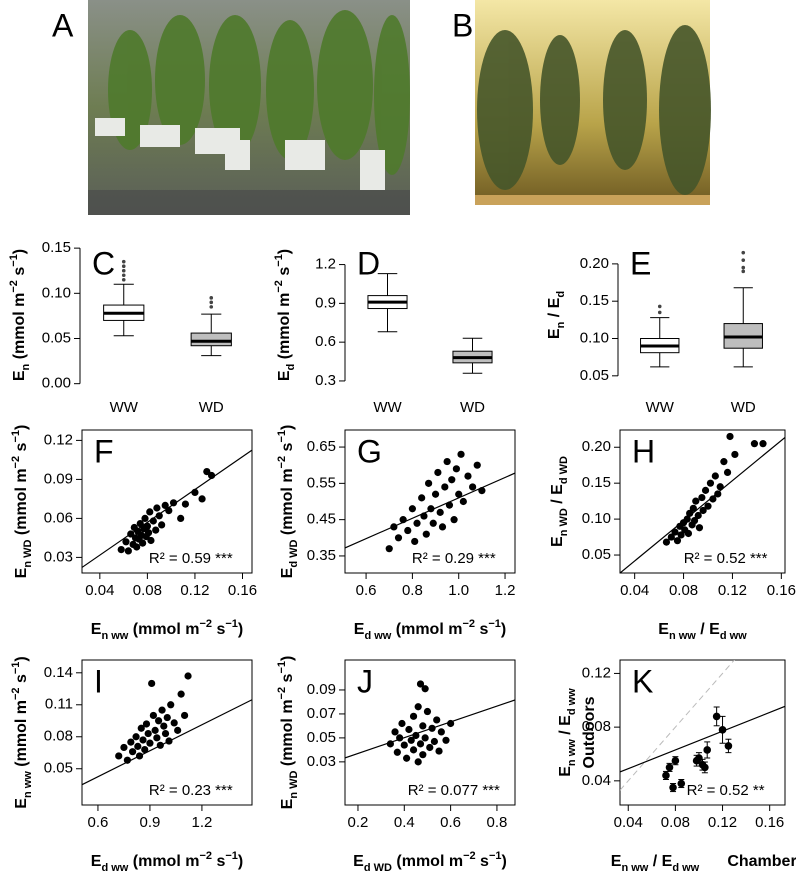 This screenshot has width=796, height=884. I want to click on panel-letter: K, so click(642, 681).